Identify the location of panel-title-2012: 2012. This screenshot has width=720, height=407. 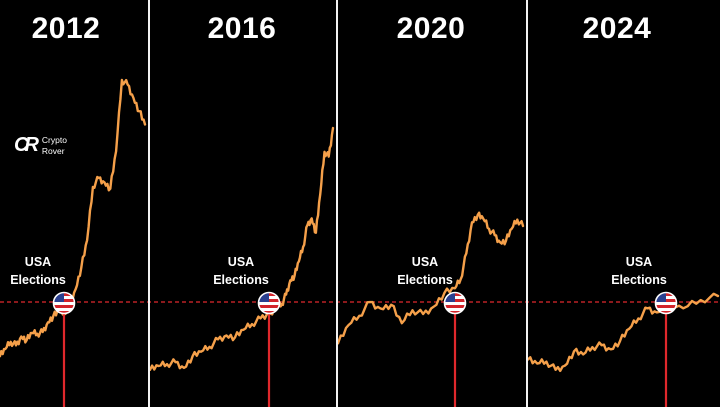
(66, 28).